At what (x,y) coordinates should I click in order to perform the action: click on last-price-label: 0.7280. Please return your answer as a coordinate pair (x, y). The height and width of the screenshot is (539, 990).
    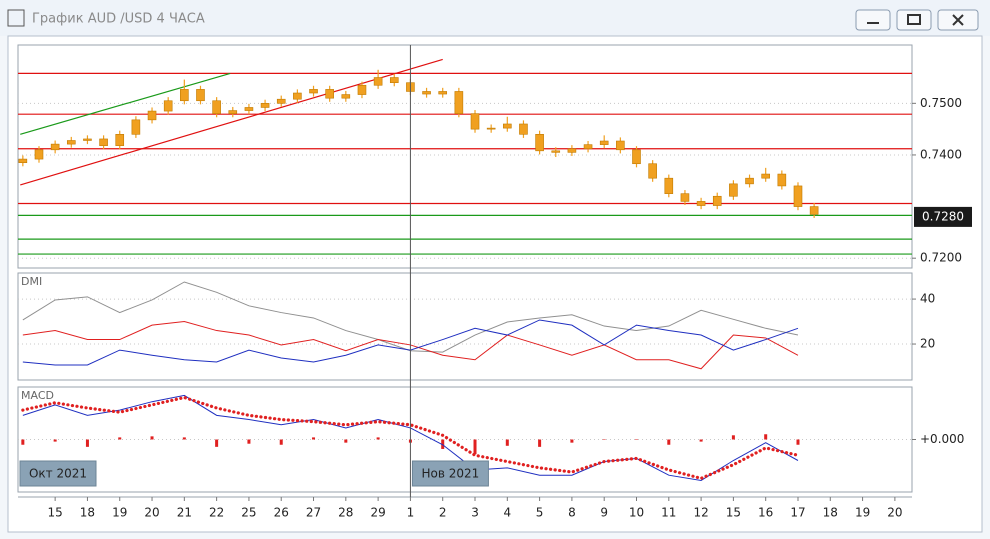
    Looking at the image, I should click on (943, 216).